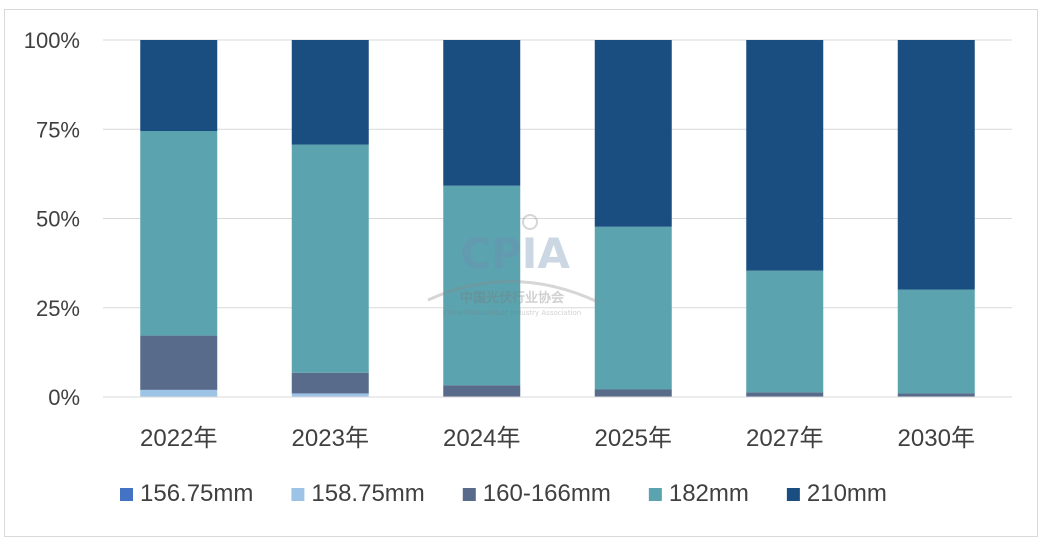 The height and width of the screenshot is (550, 1050). What do you see at coordinates (633, 438) in the screenshot?
I see `x-tick-label: 2025年` at bounding box center [633, 438].